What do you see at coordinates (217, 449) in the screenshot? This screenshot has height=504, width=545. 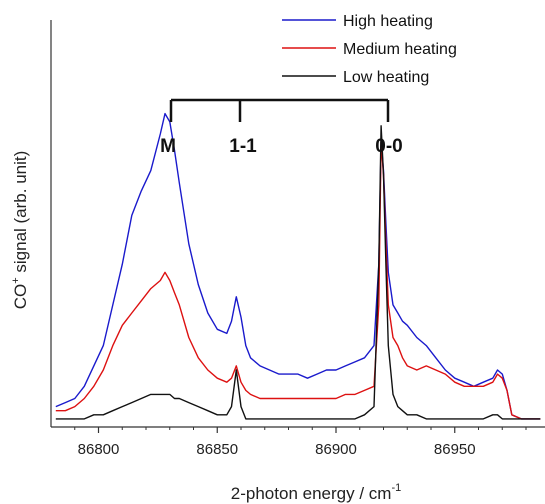 I see `x-tick-label: 86850` at bounding box center [217, 449].